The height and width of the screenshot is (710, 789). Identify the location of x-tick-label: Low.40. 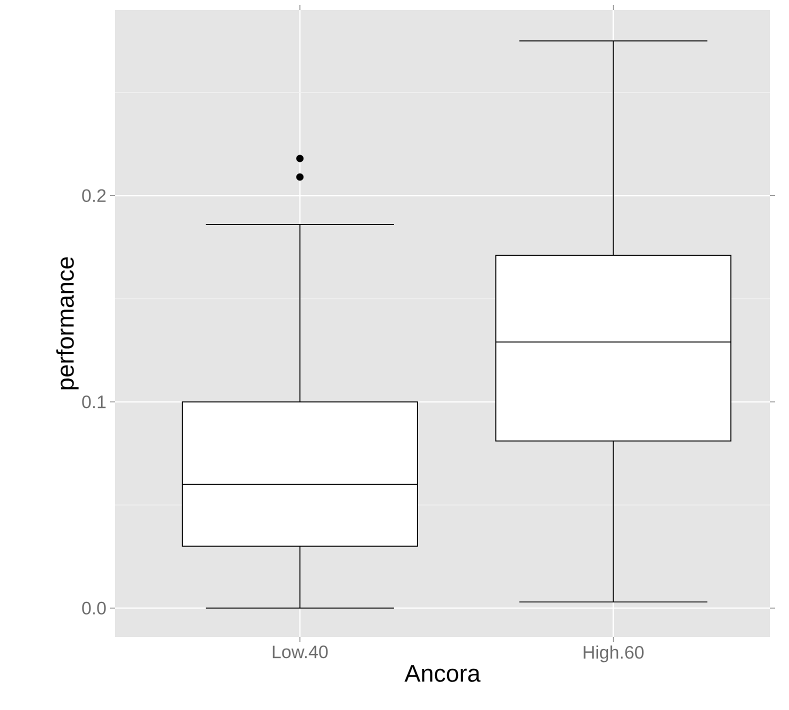
(300, 652).